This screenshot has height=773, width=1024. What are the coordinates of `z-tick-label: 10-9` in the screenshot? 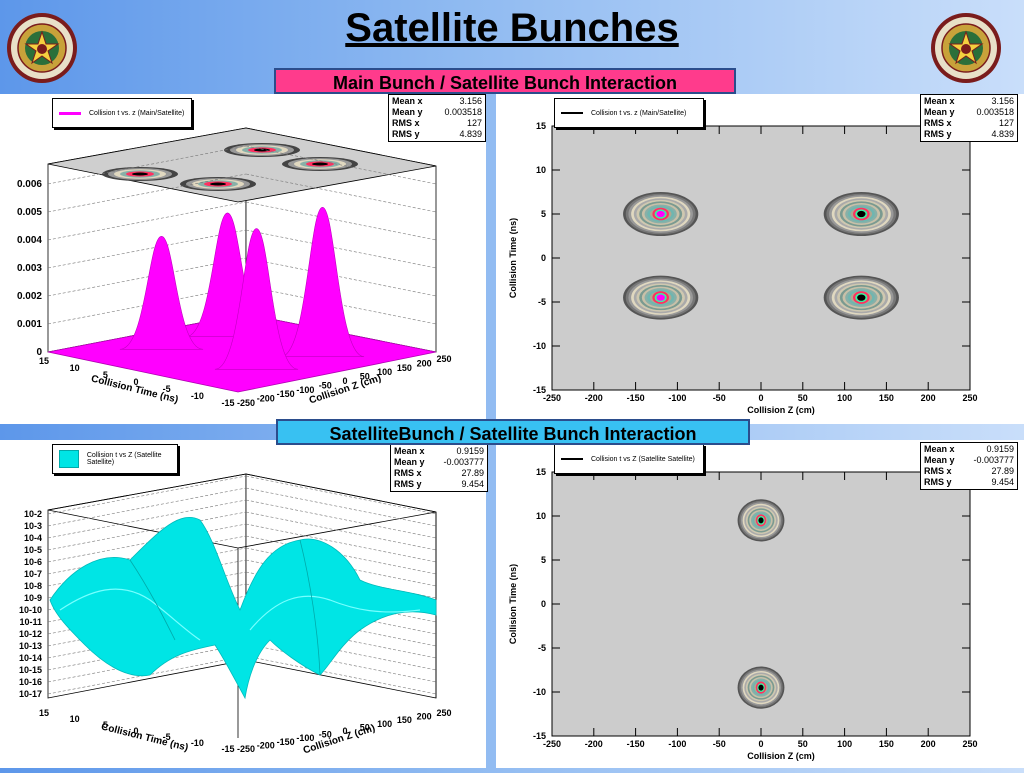 It's located at (33, 598).